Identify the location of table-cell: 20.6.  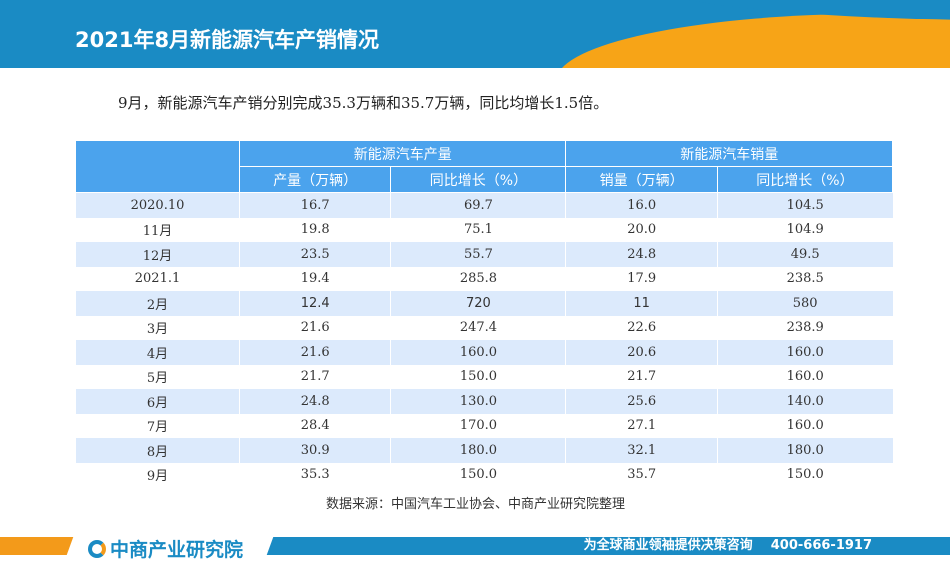
(641, 352).